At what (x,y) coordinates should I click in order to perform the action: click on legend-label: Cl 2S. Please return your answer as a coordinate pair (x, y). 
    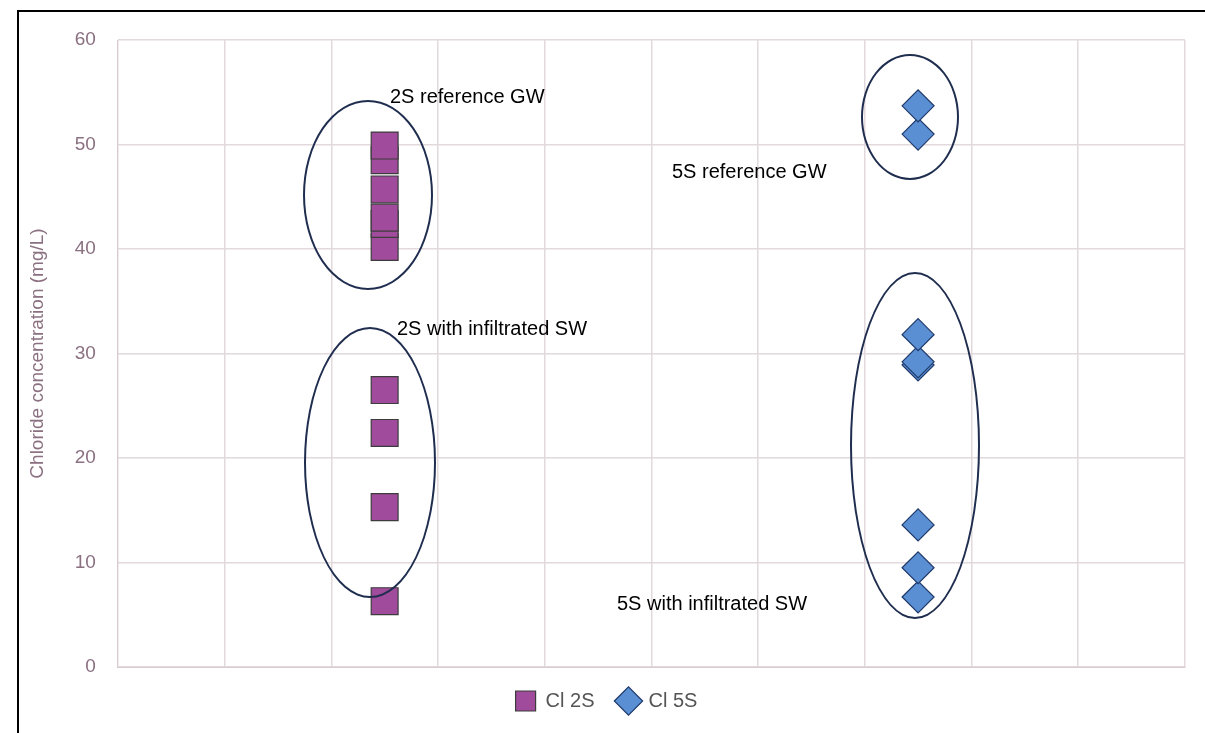
    Looking at the image, I should click on (570, 699).